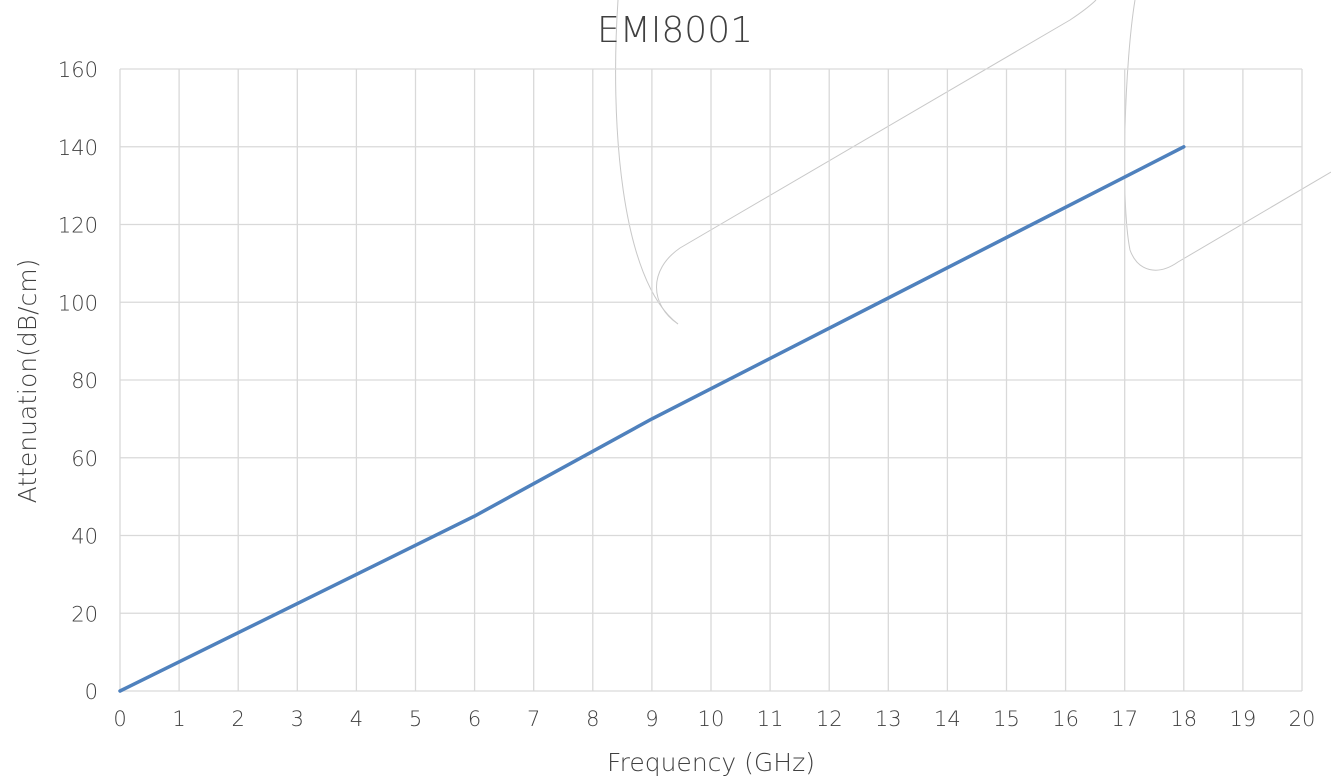 The height and width of the screenshot is (783, 1331). I want to click on y-tick-label: 40, so click(84, 537).